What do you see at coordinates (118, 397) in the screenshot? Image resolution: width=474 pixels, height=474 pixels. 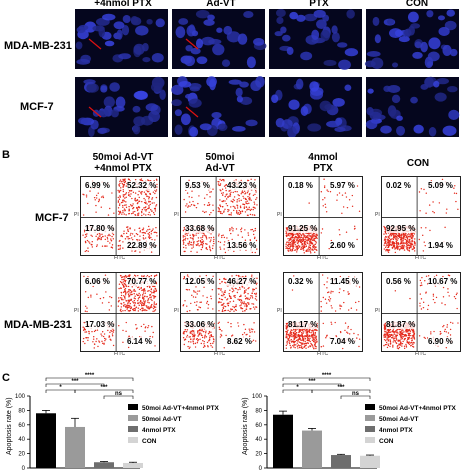 I see `significance-bracket` at bounding box center [118, 397].